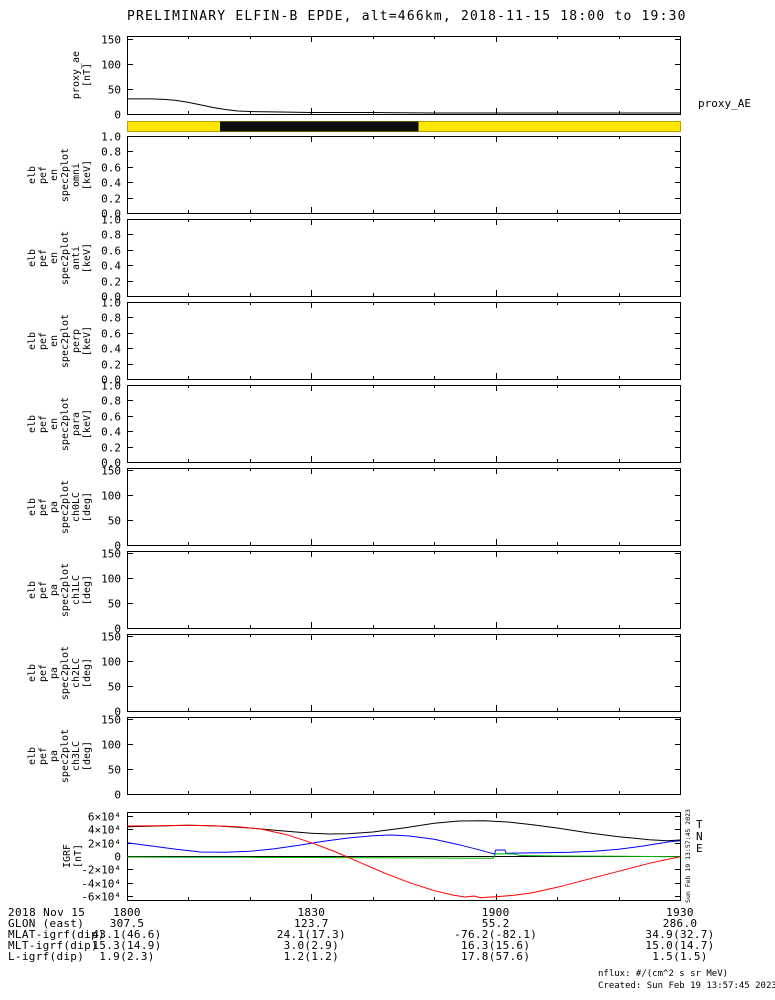  Describe the element at coordinates (104, 817) in the screenshot. I see `y-tick-label: 6×10⁴` at that location.